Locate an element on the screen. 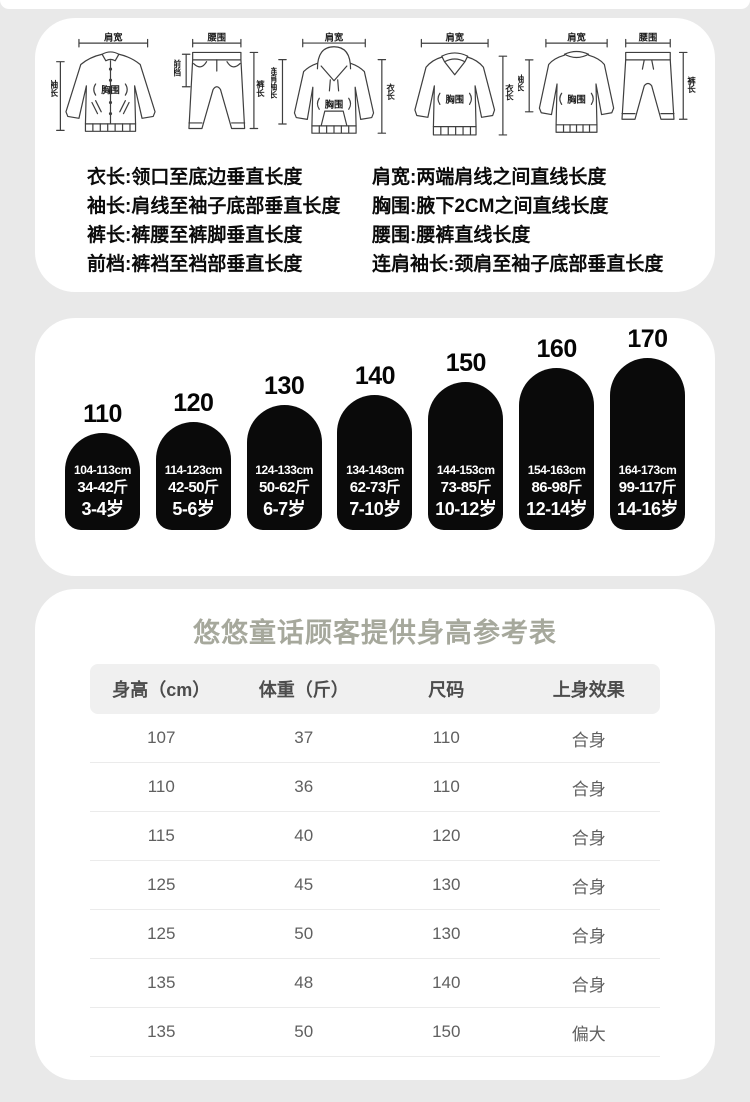  definition-line: 连肩袖长:颈肩至袖子底部垂直长度 is located at coordinates (518, 264).